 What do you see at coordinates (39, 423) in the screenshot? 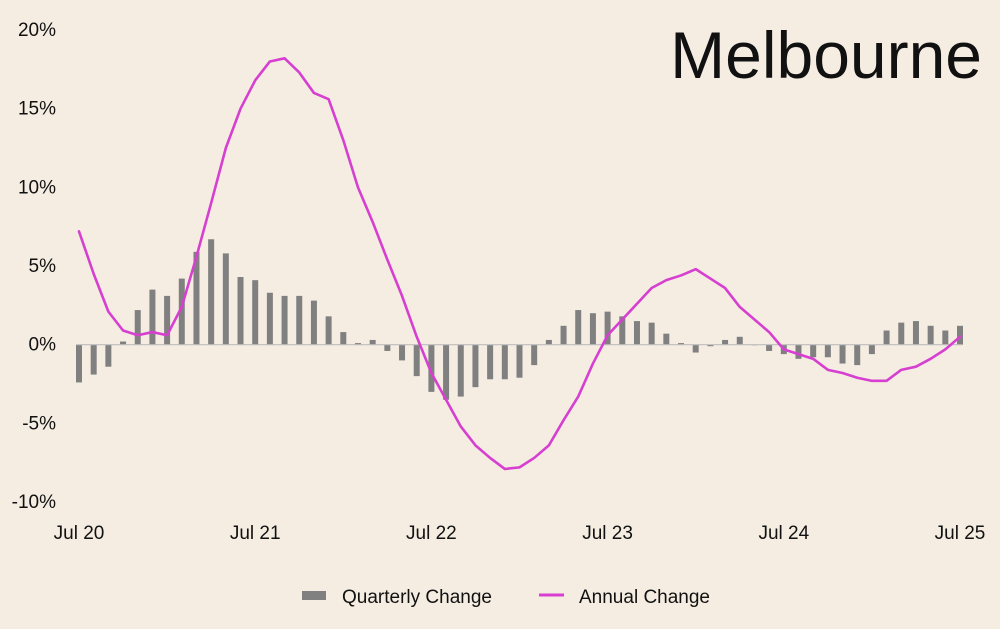
I see `y-tick-label: -5%` at bounding box center [39, 423].